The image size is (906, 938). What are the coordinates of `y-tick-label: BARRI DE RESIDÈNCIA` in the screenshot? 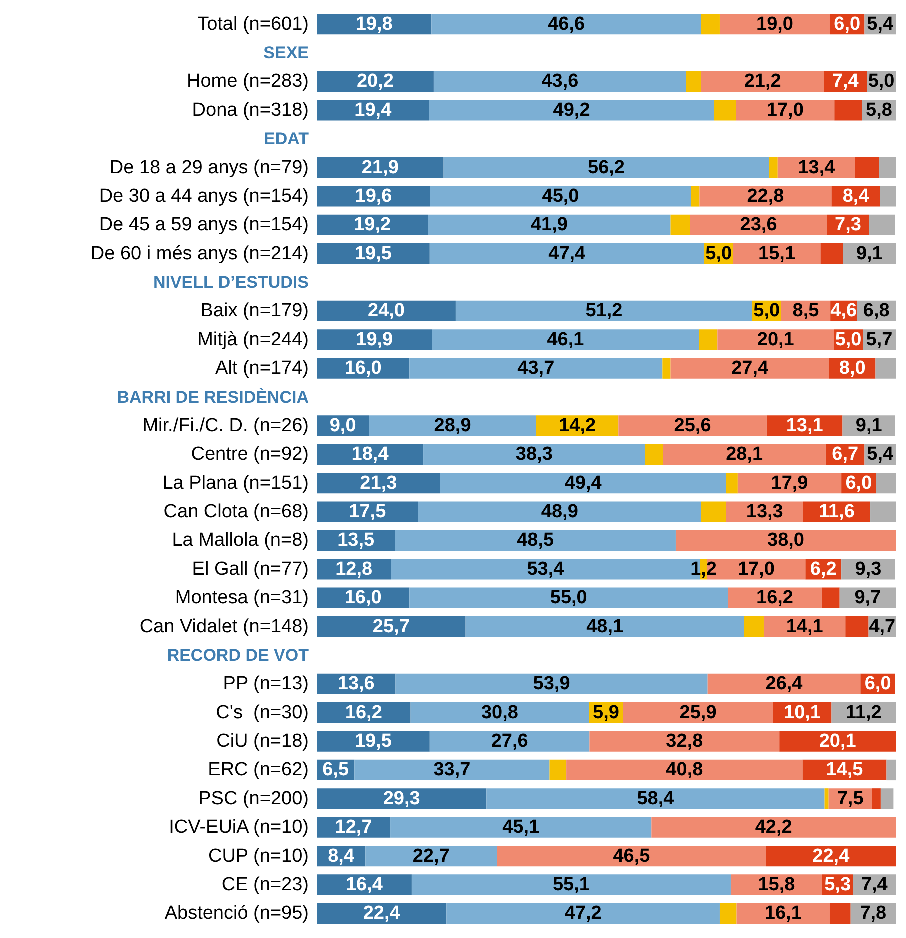 It's located at (213, 396).